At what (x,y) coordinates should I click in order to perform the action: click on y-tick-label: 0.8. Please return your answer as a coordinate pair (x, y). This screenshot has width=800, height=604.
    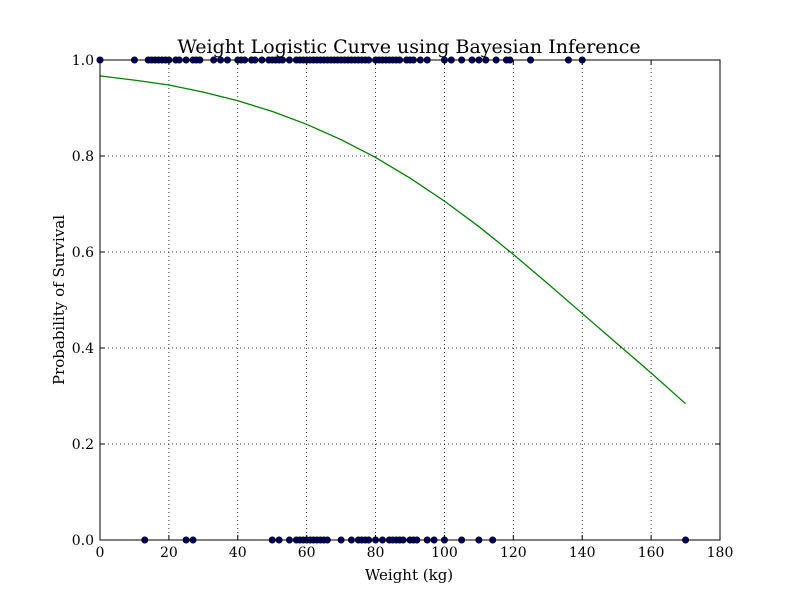
    Looking at the image, I should click on (83, 157).